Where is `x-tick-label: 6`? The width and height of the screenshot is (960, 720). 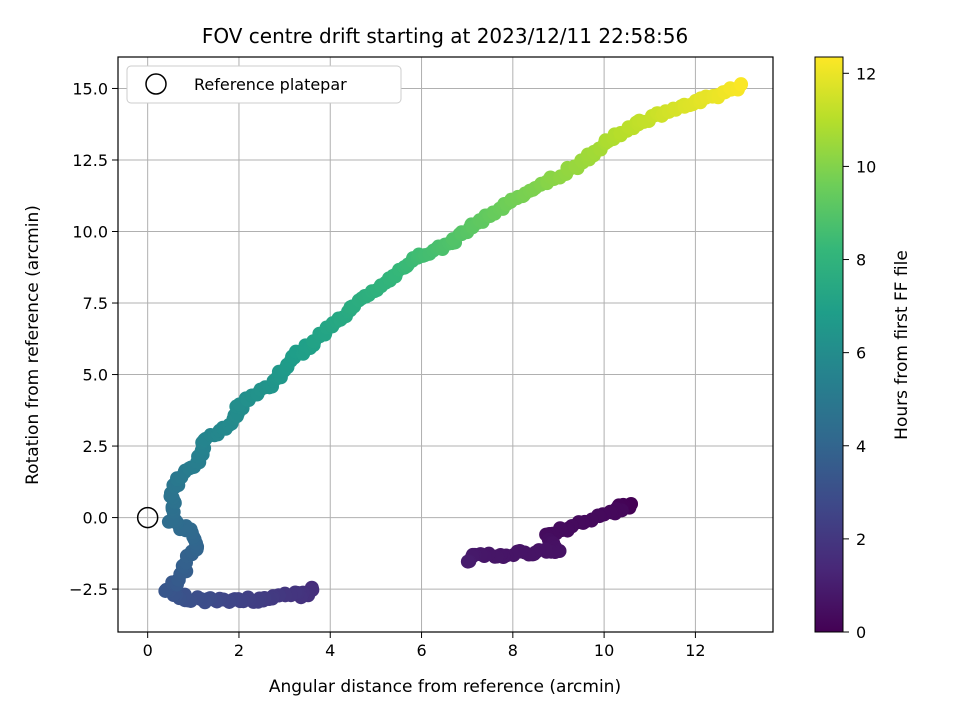 x-tick-label: 6 is located at coordinates (421, 650).